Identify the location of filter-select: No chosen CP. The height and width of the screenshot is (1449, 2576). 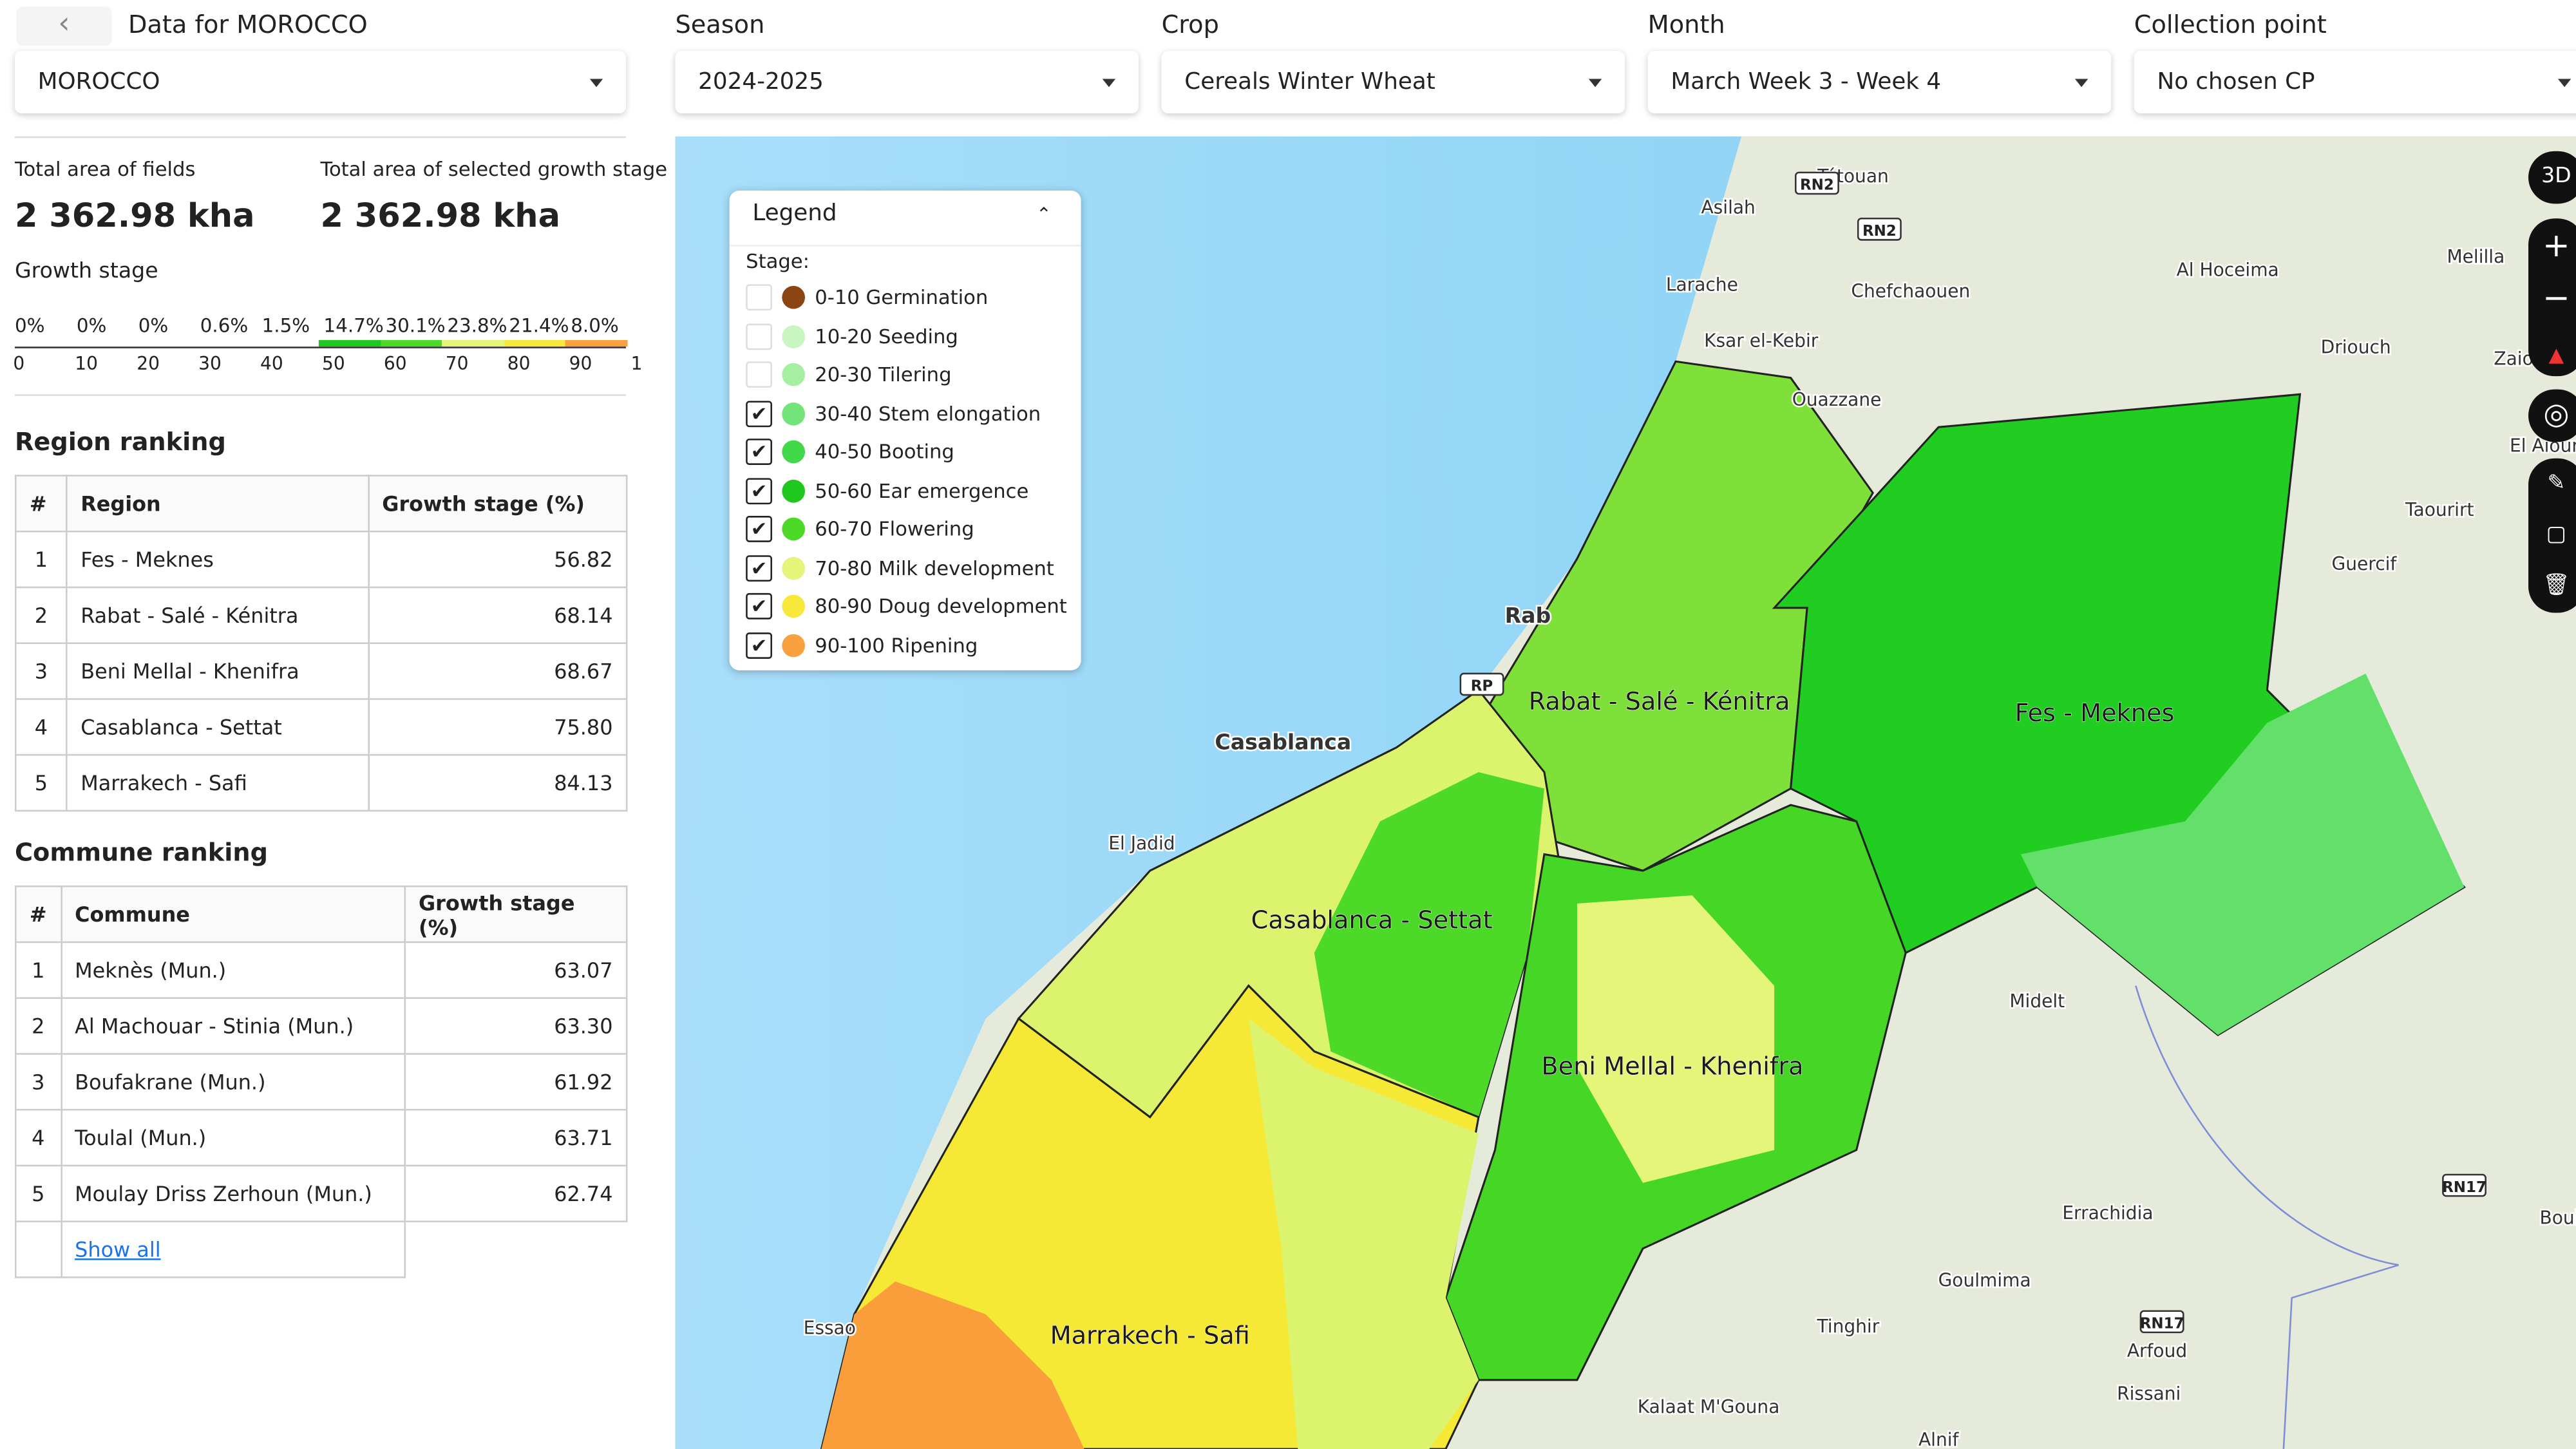
(2355, 83).